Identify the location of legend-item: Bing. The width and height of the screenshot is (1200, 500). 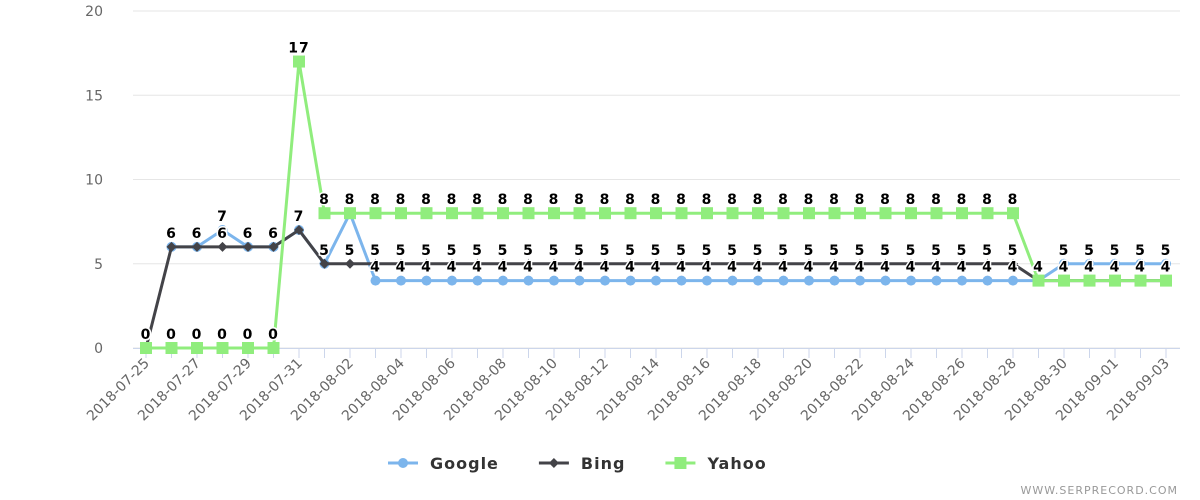
(582, 463).